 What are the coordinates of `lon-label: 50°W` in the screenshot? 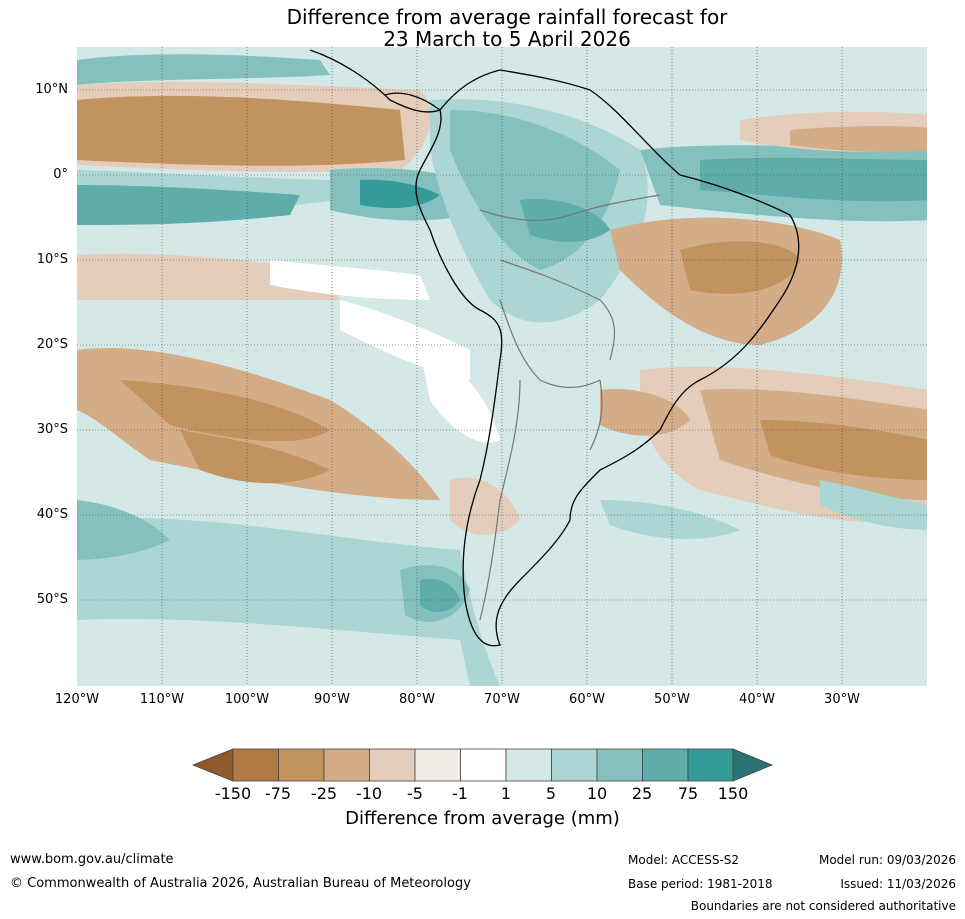 It's located at (672, 699).